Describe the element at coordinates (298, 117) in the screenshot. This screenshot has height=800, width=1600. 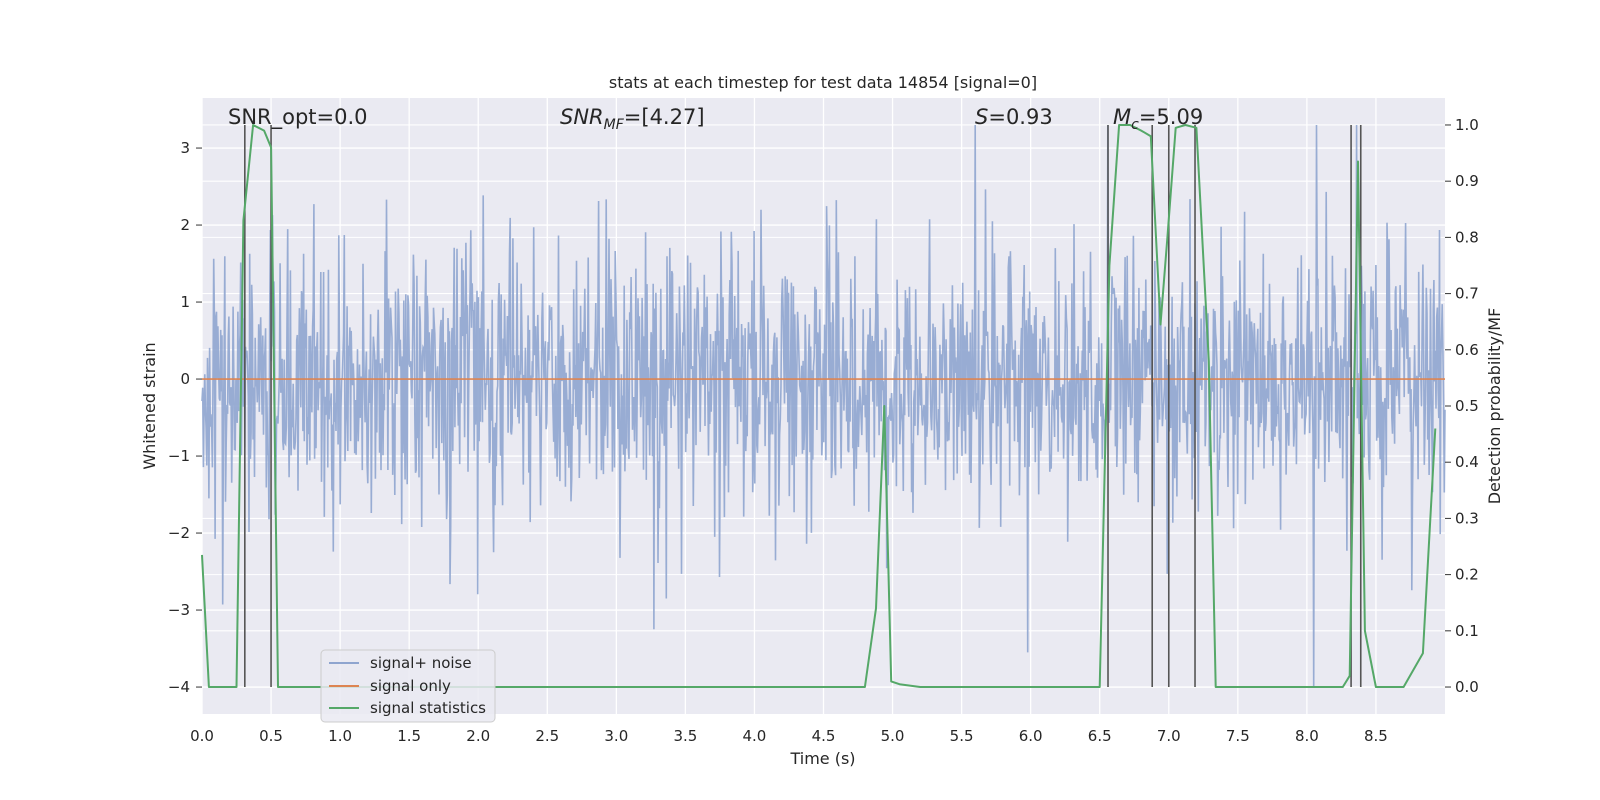
I see `annotation-snr-opt: SNR_opt=0.0` at that location.